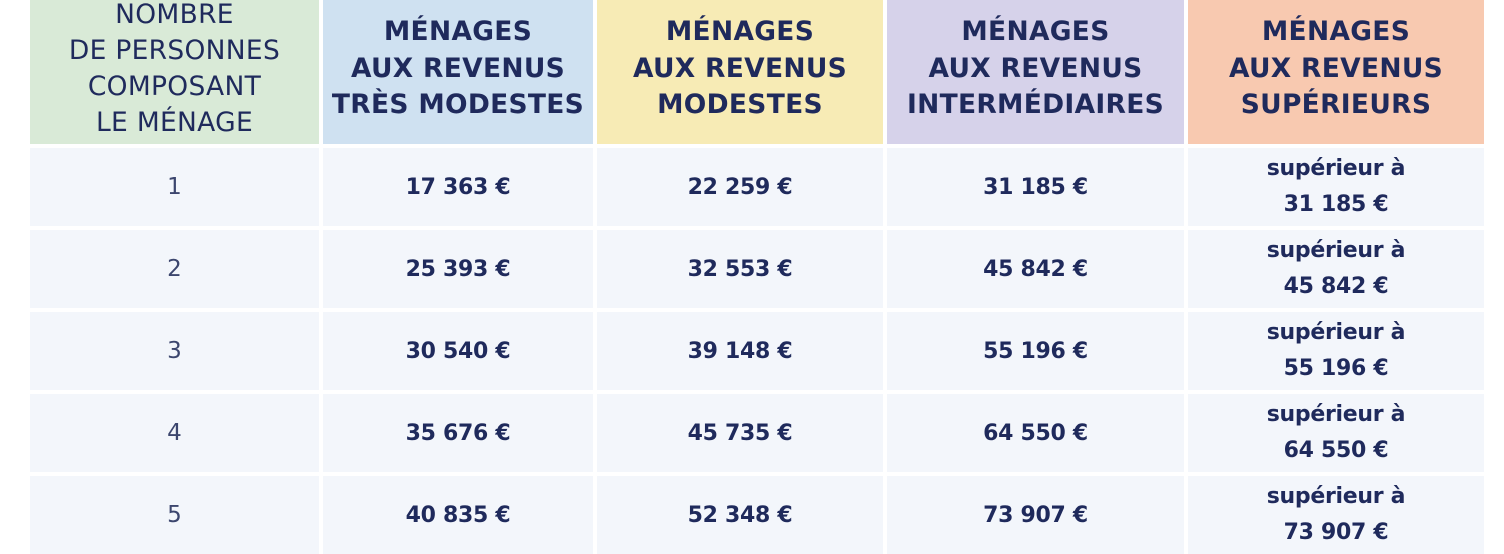 Image resolution: width=1504 pixels, height=554 pixels. I want to click on superior-value: 73 907 €, so click(1336, 532).